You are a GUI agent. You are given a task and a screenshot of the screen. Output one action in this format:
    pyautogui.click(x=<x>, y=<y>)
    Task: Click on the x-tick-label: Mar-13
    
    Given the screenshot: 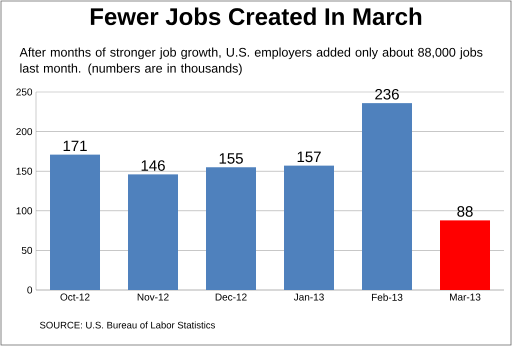 What is the action you would take?
    pyautogui.click(x=465, y=297)
    